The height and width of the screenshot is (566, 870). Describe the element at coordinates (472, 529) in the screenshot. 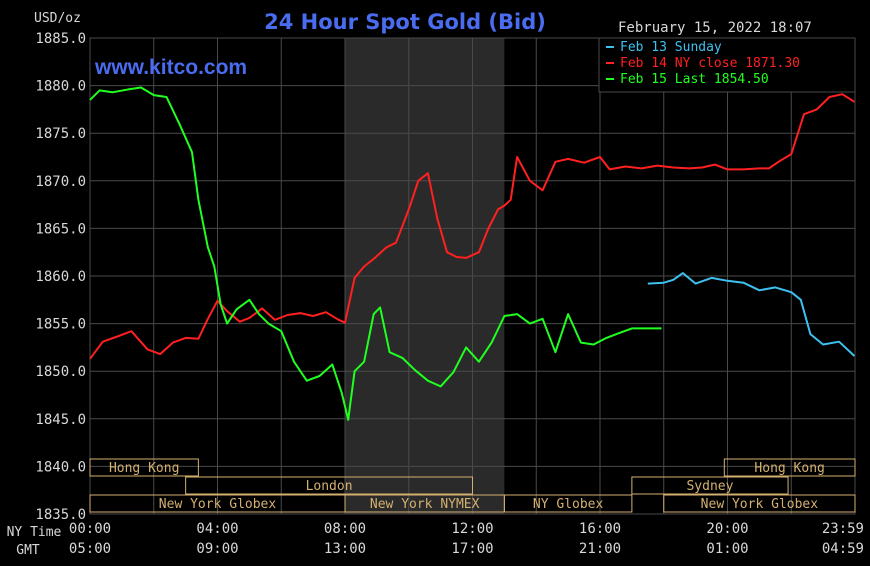

I see `ny-time-tick: 12:00` at that location.